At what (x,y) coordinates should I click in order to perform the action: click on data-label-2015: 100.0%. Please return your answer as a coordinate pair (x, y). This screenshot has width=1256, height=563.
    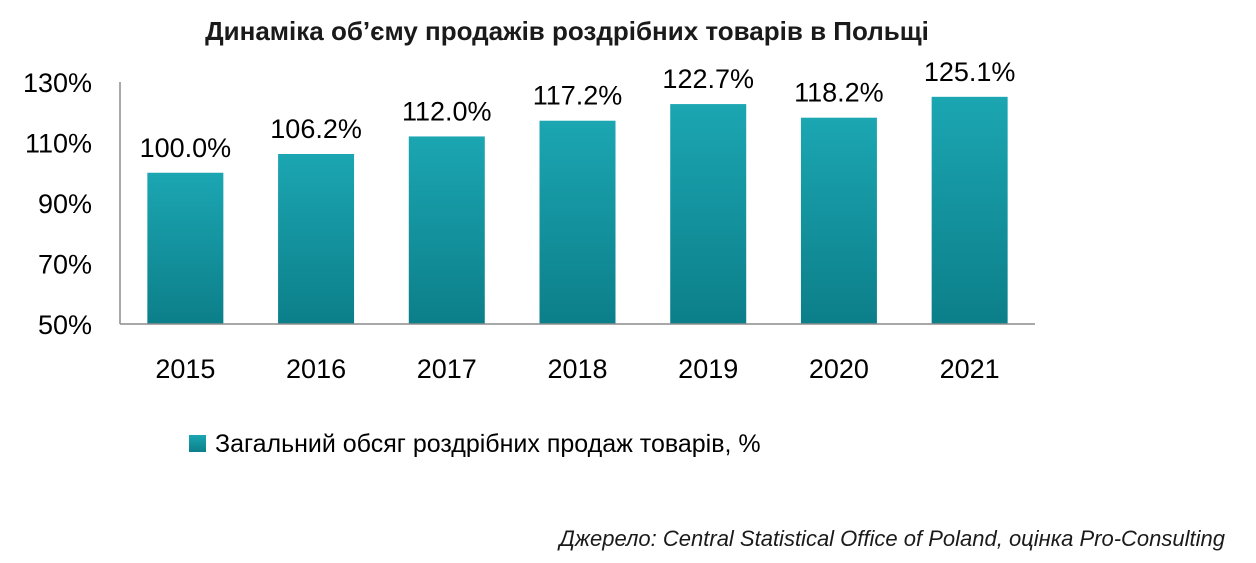
    Looking at the image, I should click on (186, 148).